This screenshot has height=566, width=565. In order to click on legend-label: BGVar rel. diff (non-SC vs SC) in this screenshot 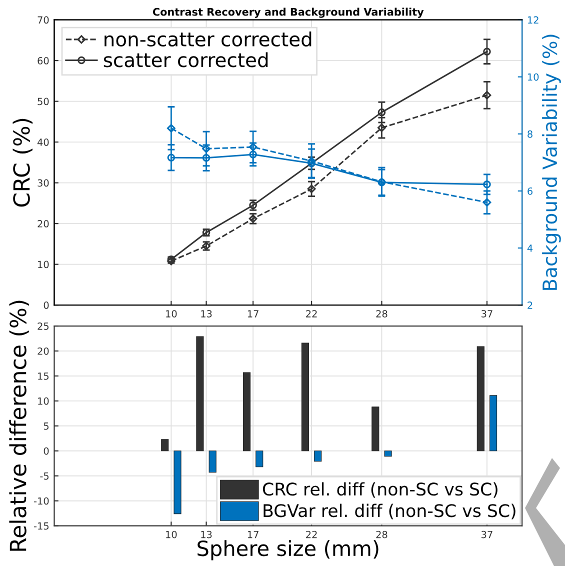, I will do `click(390, 512)`.